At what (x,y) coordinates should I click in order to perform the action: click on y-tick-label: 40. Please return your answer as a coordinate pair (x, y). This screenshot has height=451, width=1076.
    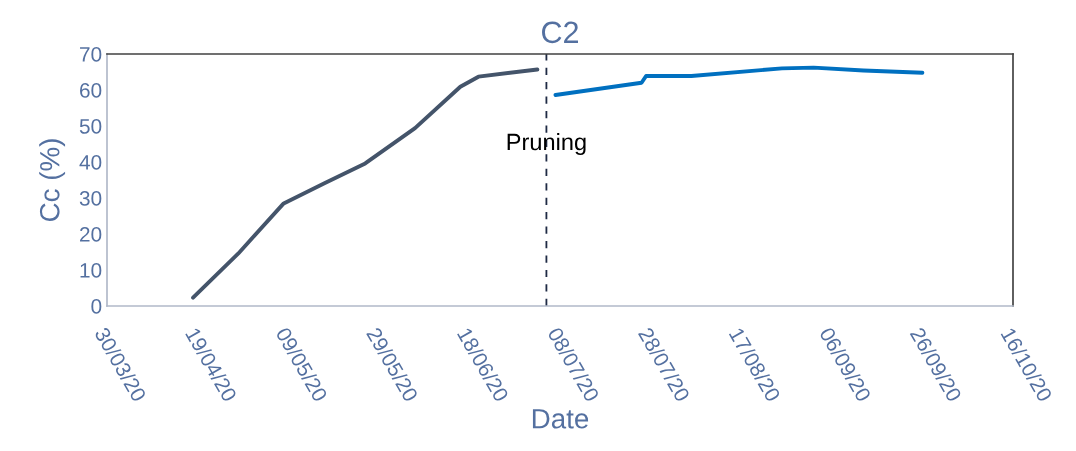
    Looking at the image, I should click on (90, 162).